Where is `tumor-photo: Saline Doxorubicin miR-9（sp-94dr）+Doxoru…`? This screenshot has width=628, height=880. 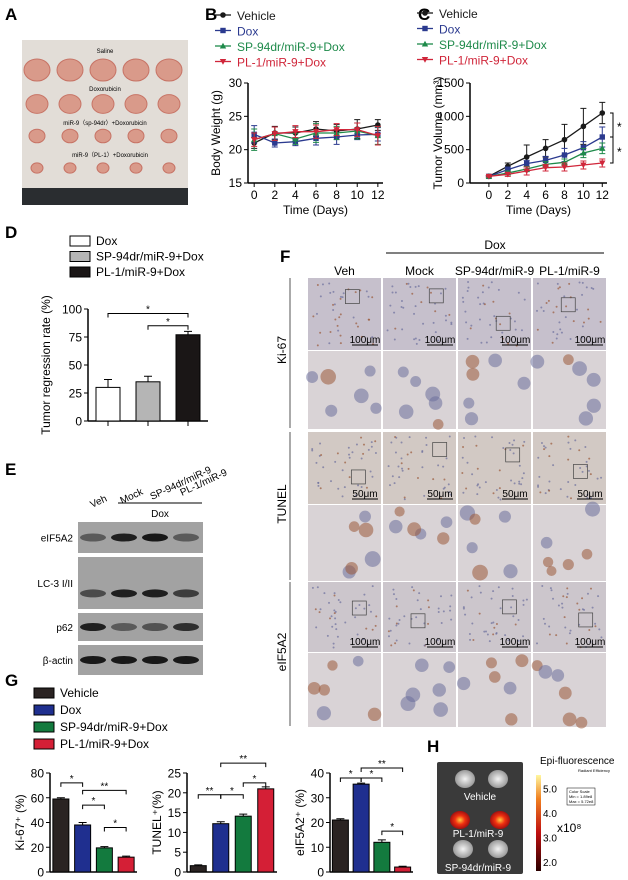 tumor-photo: Saline Doxorubicin miR-9（sp-94dr）+Doxoru… is located at coordinates (105, 122).